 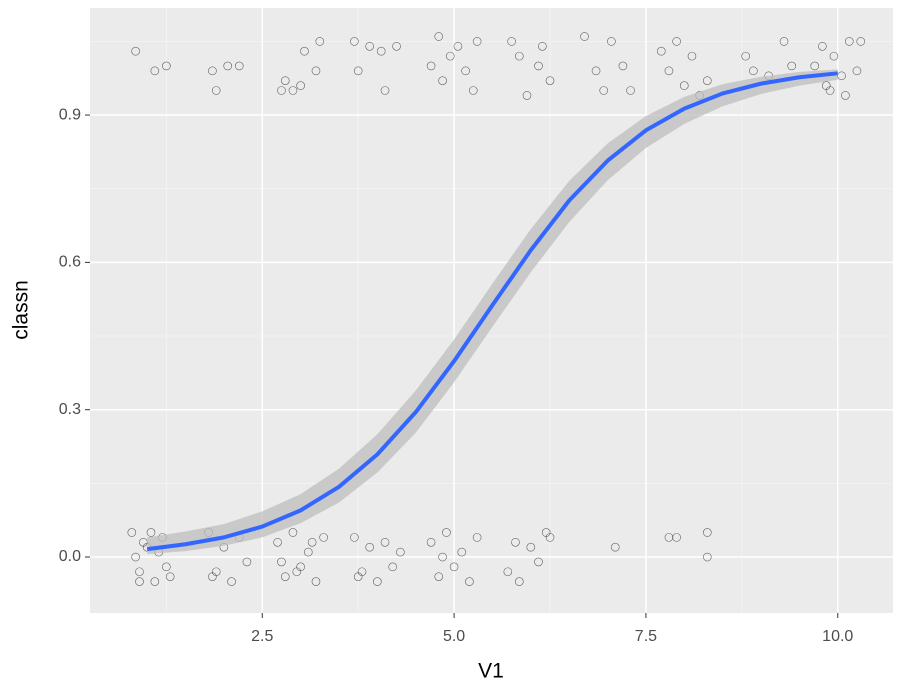 What do you see at coordinates (70, 556) in the screenshot?
I see `y-tick-label: 0.0` at bounding box center [70, 556].